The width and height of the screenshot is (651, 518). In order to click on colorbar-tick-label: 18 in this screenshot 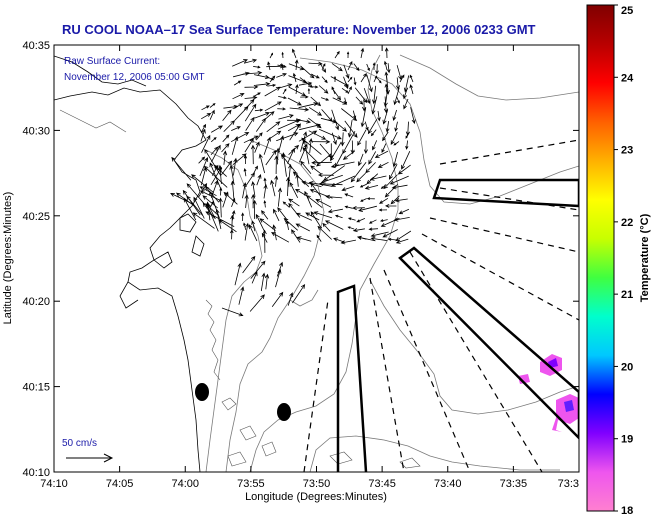, I will do `click(627, 511)`.